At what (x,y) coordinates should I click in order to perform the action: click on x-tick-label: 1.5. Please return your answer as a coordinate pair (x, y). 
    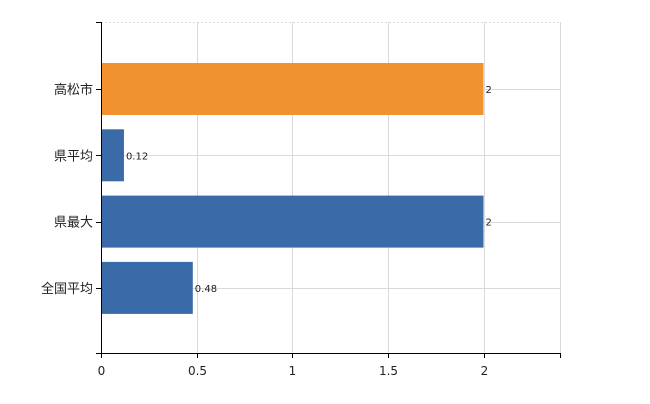
    Looking at the image, I should click on (388, 371).